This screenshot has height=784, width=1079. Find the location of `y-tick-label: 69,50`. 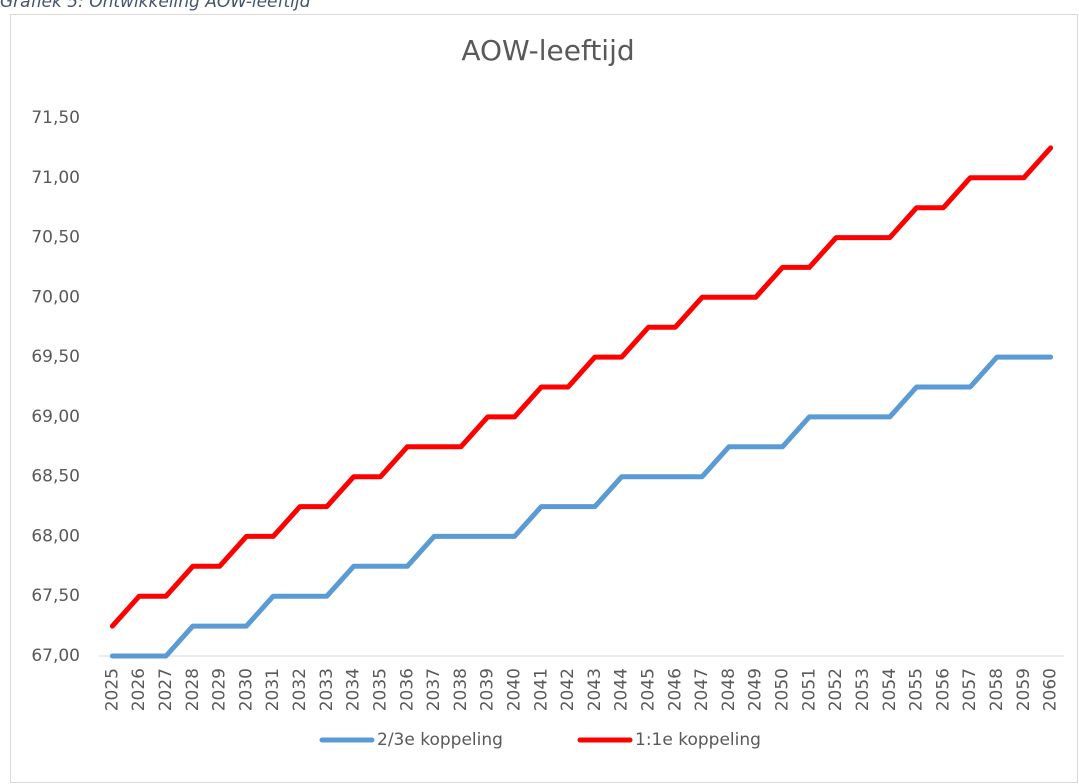

y-tick-label: 69,50 is located at coordinates (55, 357).